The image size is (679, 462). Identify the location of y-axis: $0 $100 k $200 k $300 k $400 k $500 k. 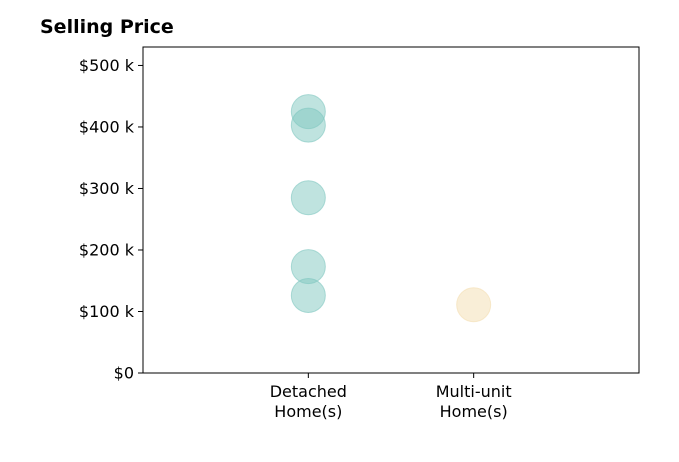
(111, 219).